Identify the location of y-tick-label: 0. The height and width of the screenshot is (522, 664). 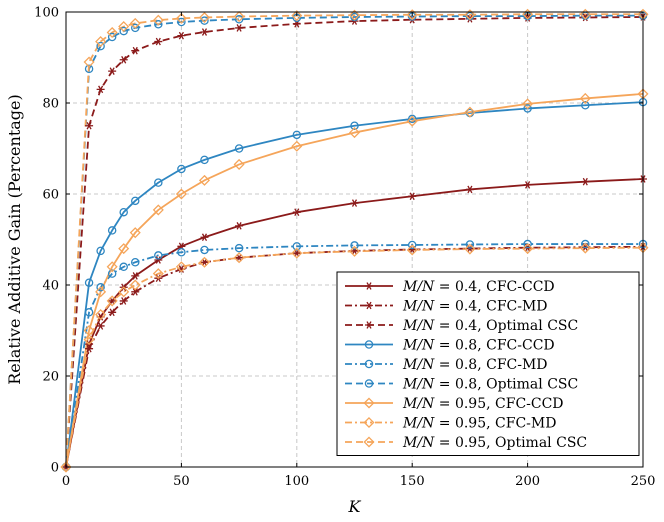
(55, 468).